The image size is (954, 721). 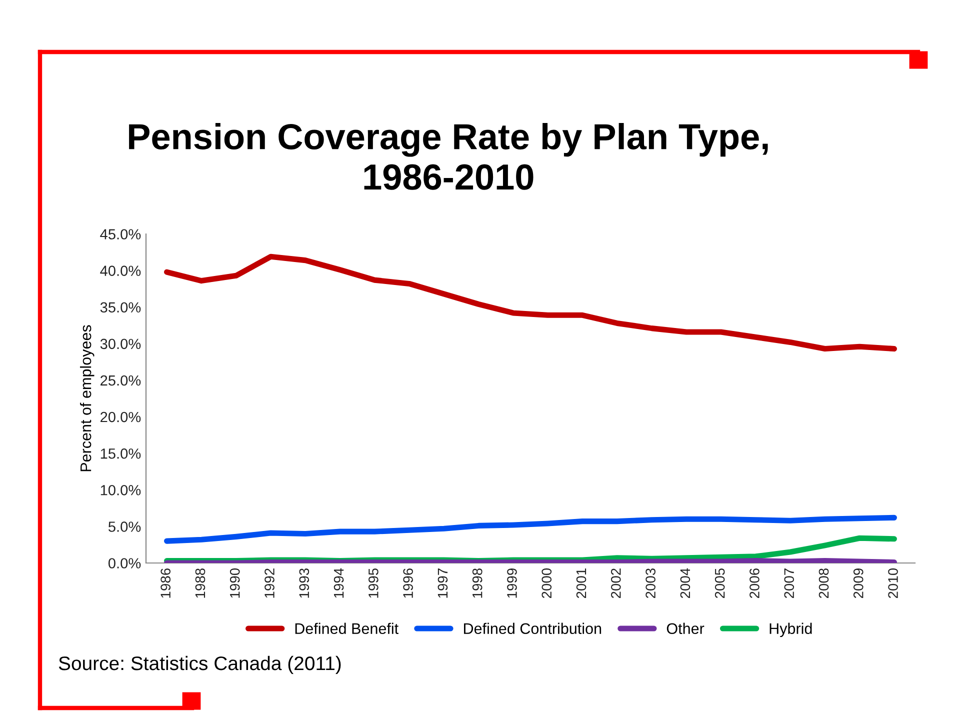 I want to click on x-tick-label: 2003, so click(x=651, y=583).